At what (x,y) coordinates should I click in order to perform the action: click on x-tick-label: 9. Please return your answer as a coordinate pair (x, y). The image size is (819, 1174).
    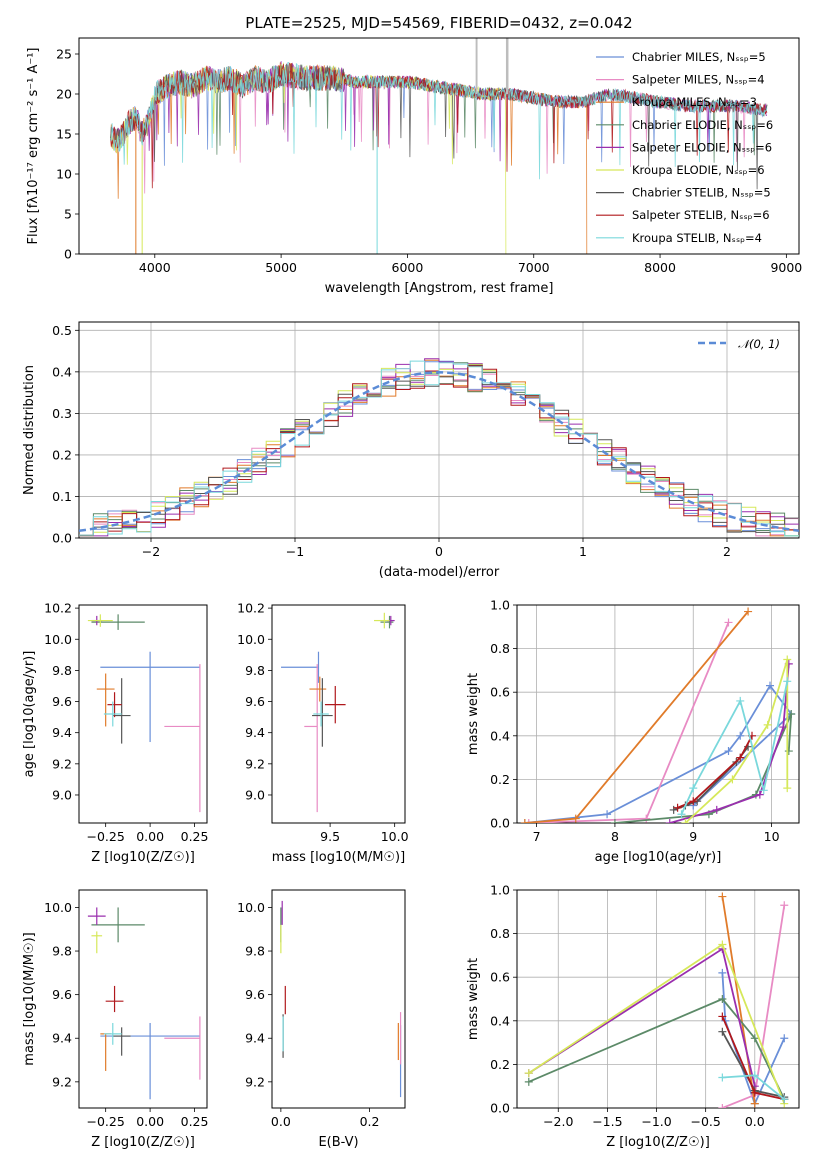
    Looking at the image, I should click on (693, 836).